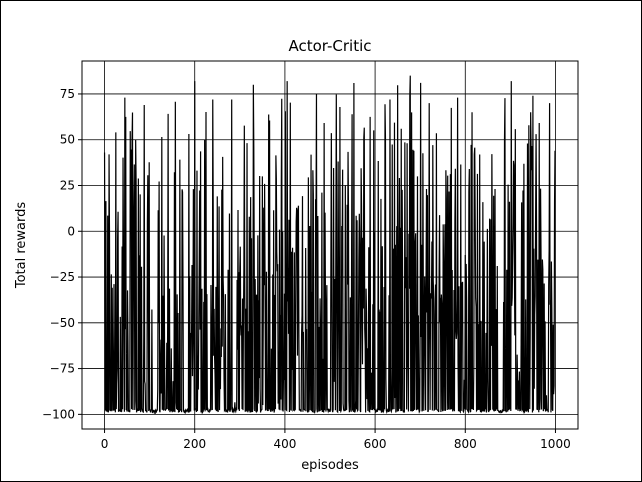  What do you see at coordinates (375, 444) in the screenshot?
I see `x-tick-label: 600` at bounding box center [375, 444].